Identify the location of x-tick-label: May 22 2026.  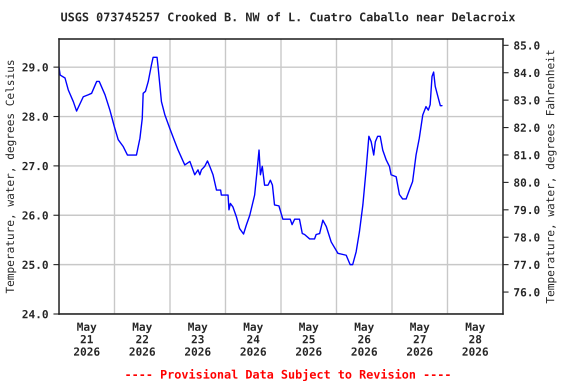
(142, 339).